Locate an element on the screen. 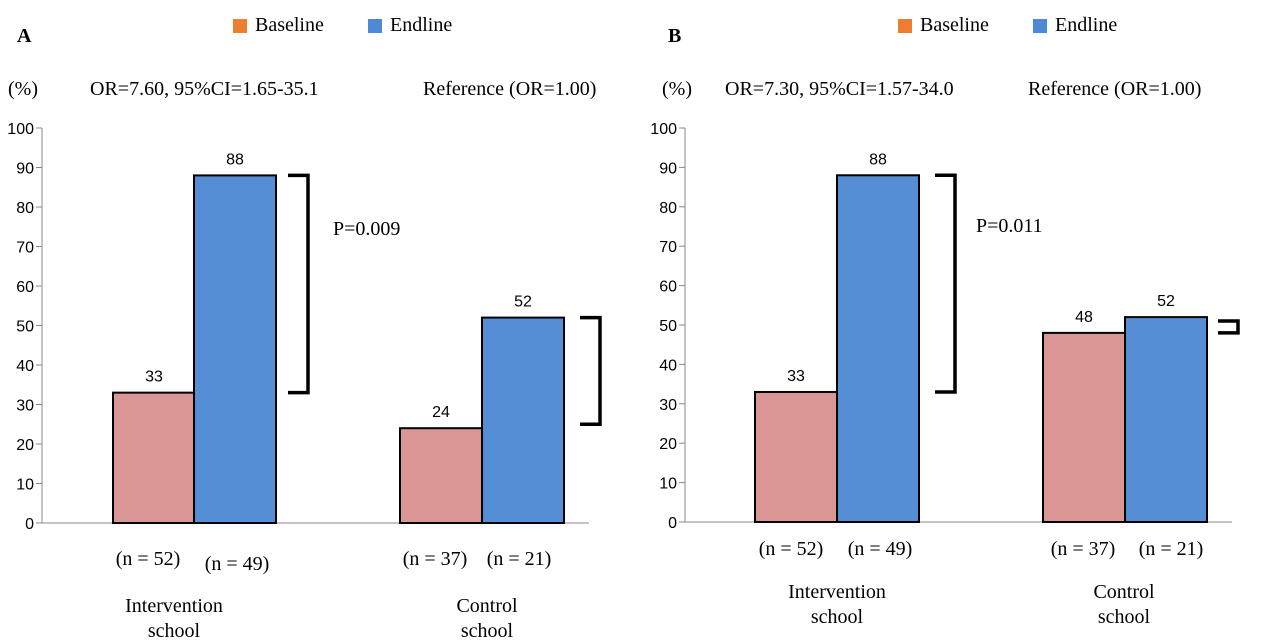 This screenshot has width=1264, height=640. panel-a-n-label-endline-intervention: (n = 49) is located at coordinates (237, 564).